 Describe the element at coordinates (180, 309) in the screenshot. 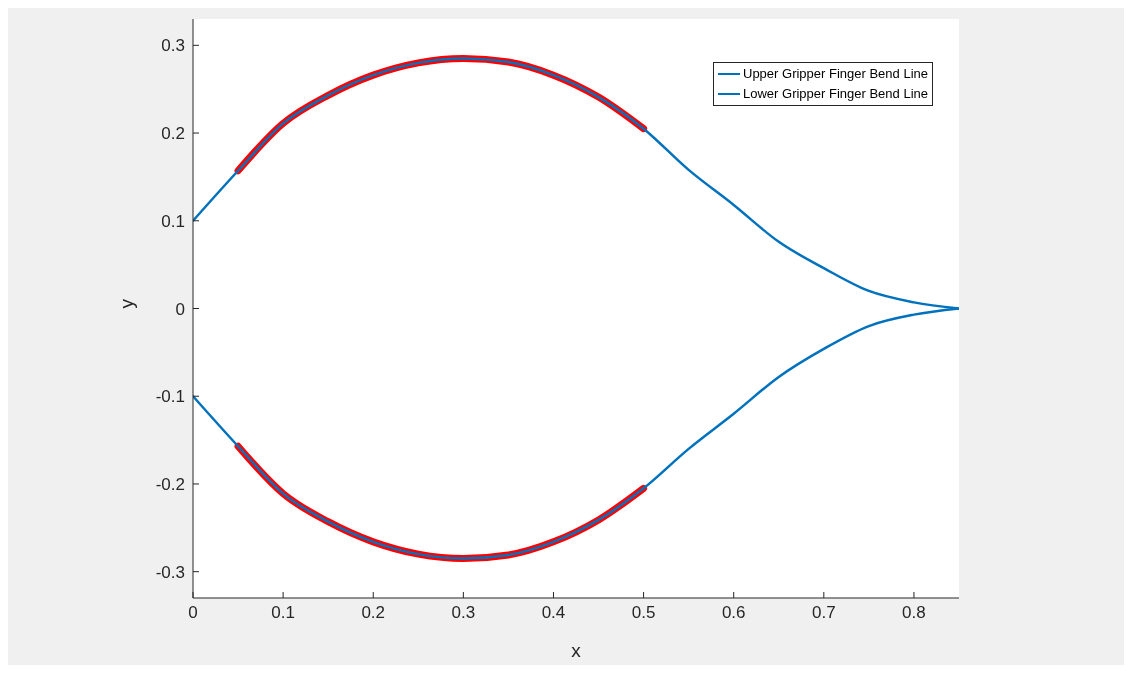

I see `y-tick-label: 0` at that location.